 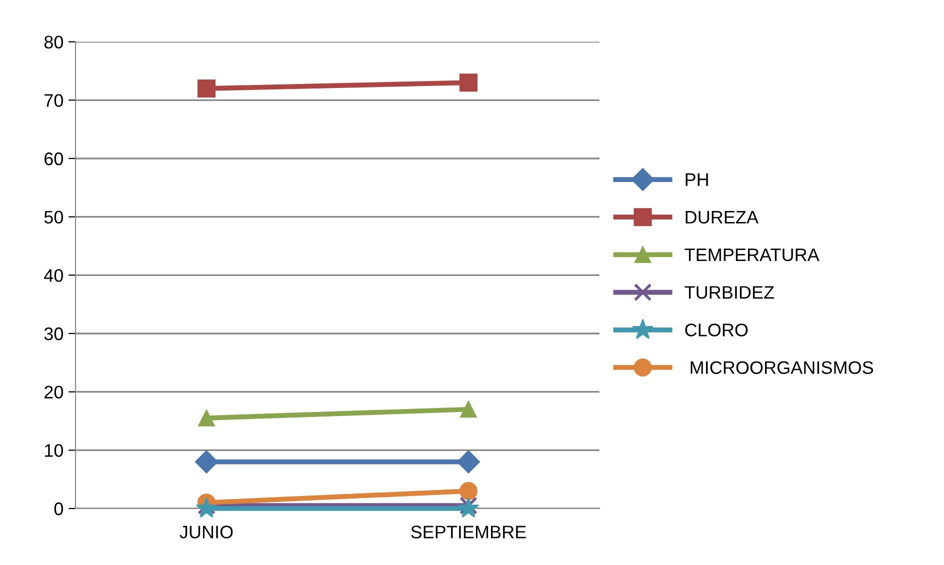 What do you see at coordinates (468, 532) in the screenshot?
I see `x-tick-label: SEPTIEMBRE` at bounding box center [468, 532].